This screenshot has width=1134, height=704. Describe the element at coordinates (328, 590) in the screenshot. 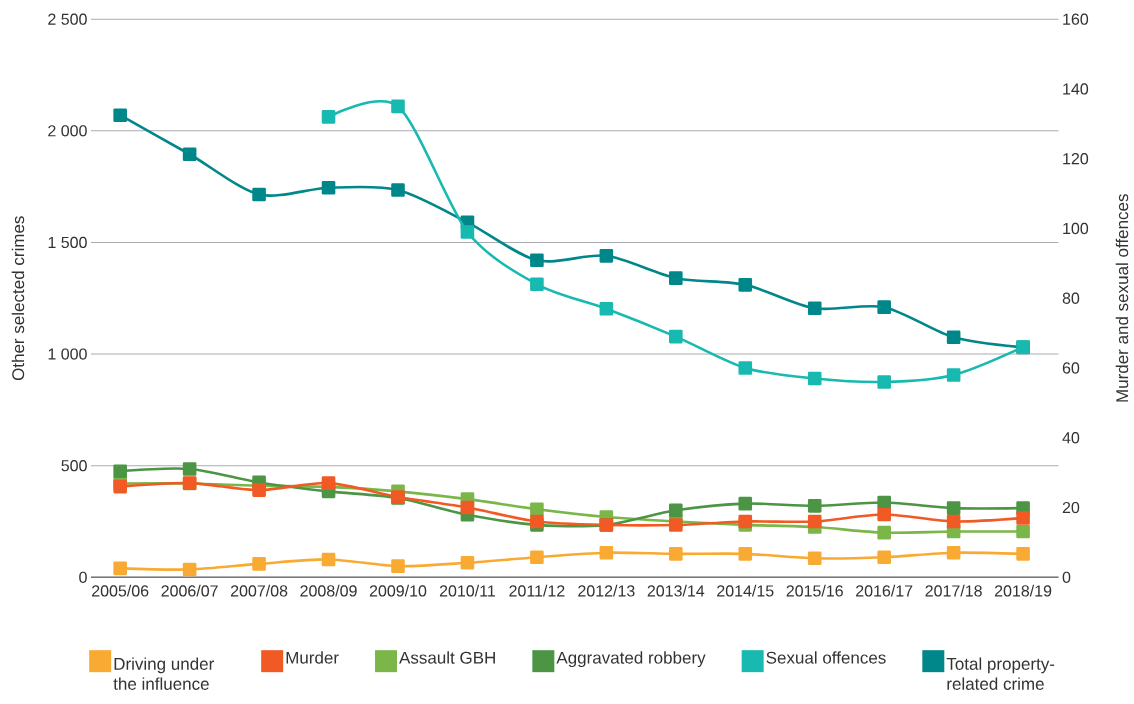

I see `x-tick-label: 2008/09` at that location.